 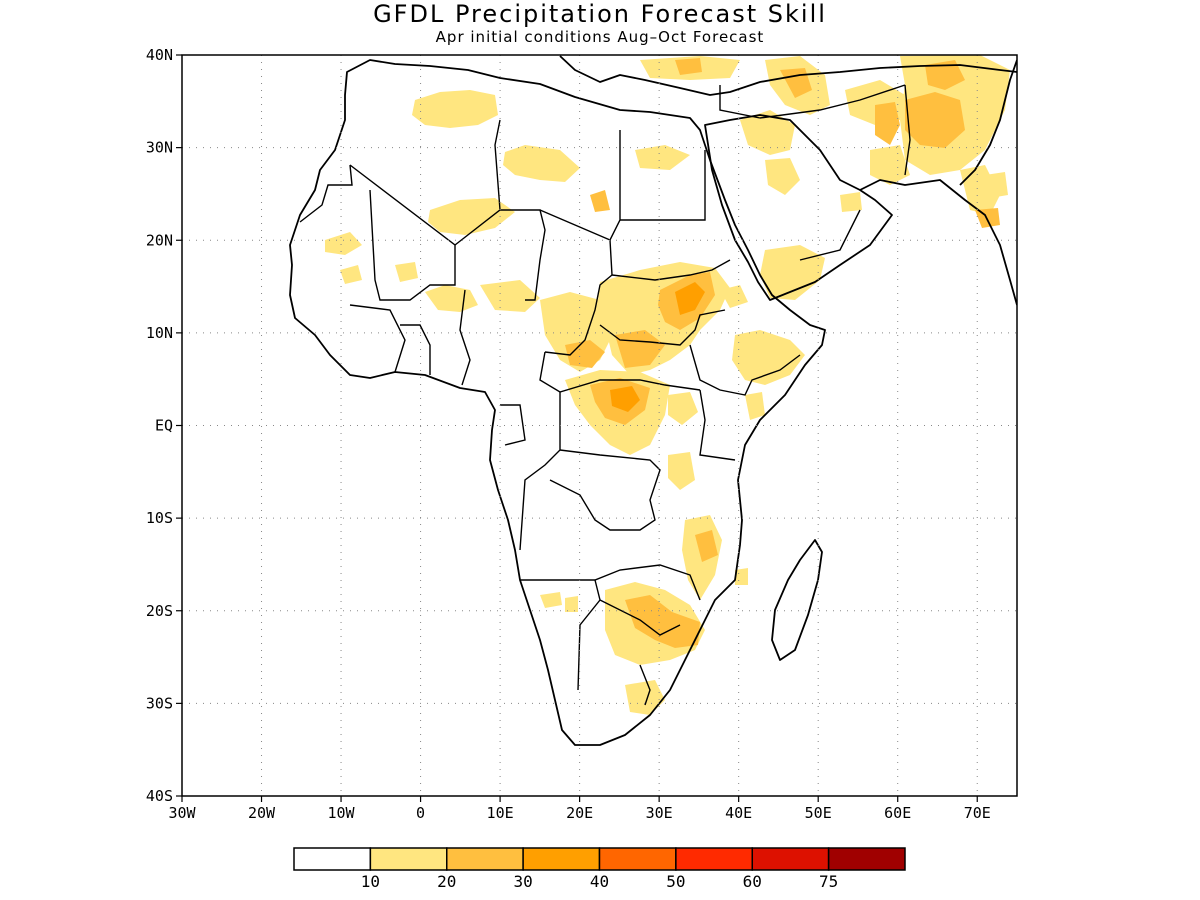 What do you see at coordinates (262, 813) in the screenshot?
I see `lon-tick-label: 20W` at bounding box center [262, 813].